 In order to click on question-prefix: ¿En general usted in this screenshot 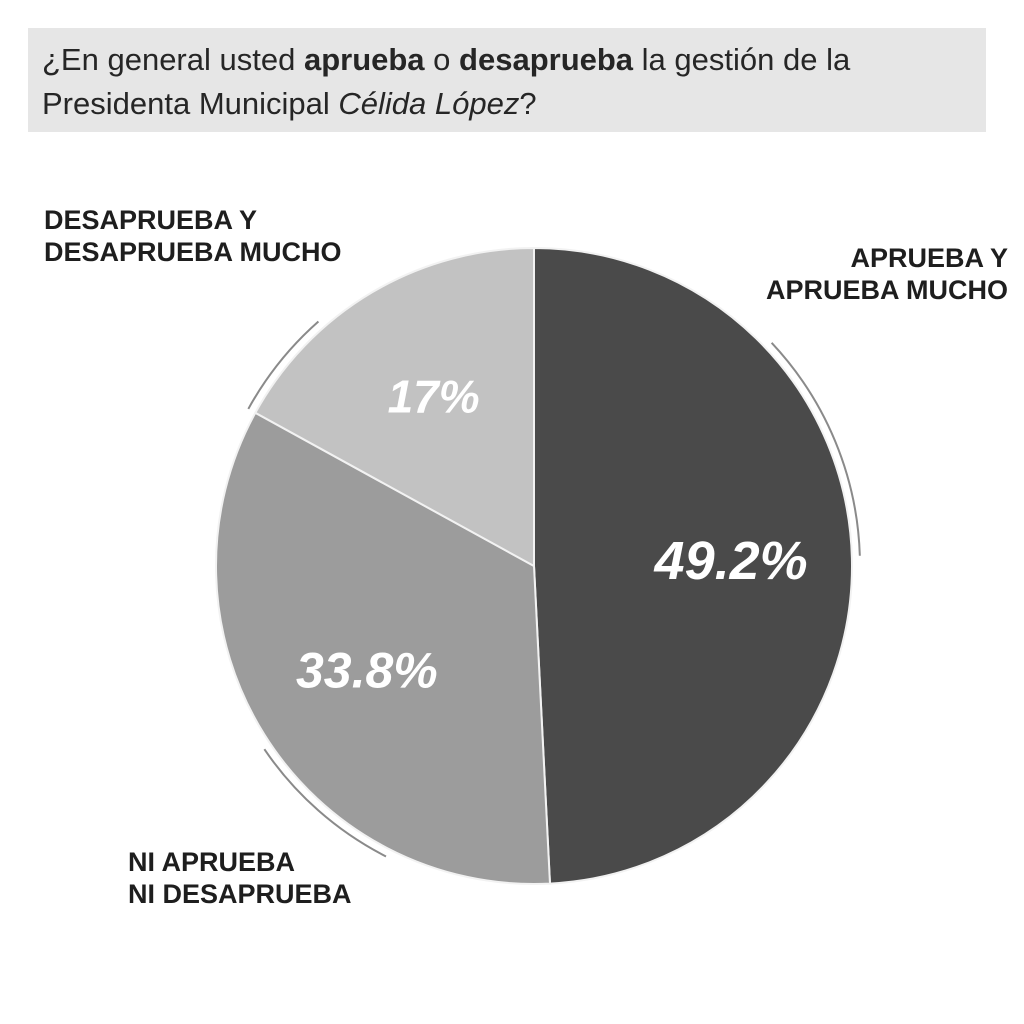, I will do `click(173, 59)`.